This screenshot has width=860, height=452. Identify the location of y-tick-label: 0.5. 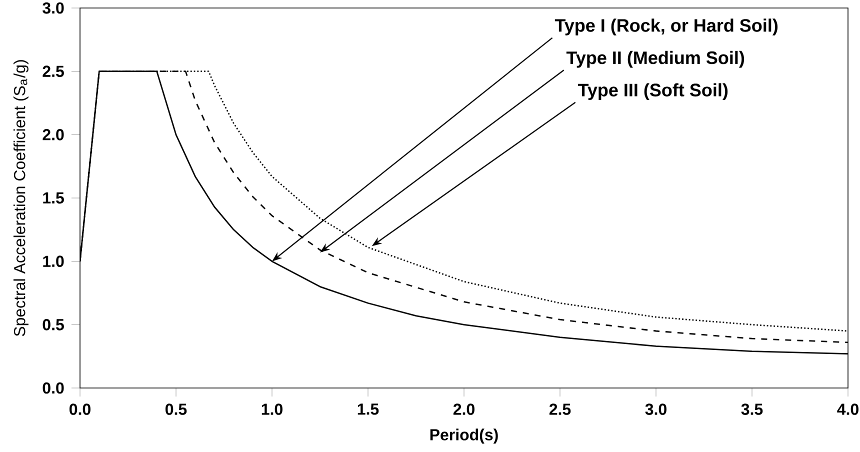
(53, 324).